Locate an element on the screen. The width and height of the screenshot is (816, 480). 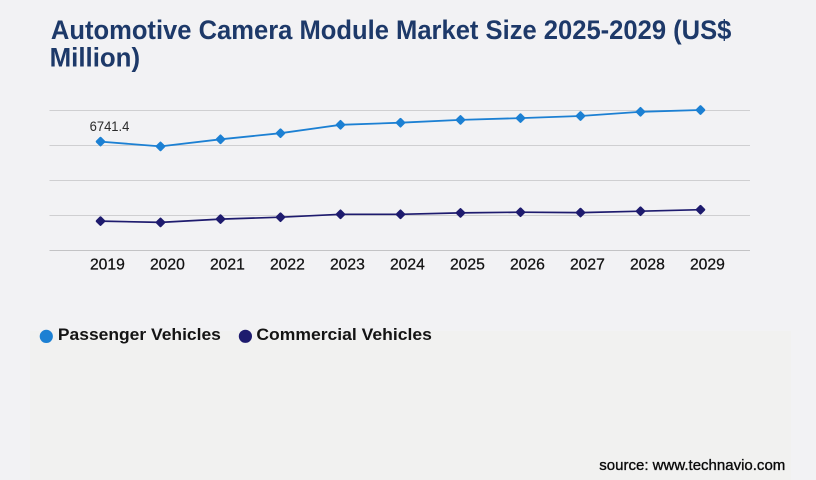
svg-text: 6741.4 is located at coordinates (110, 127).